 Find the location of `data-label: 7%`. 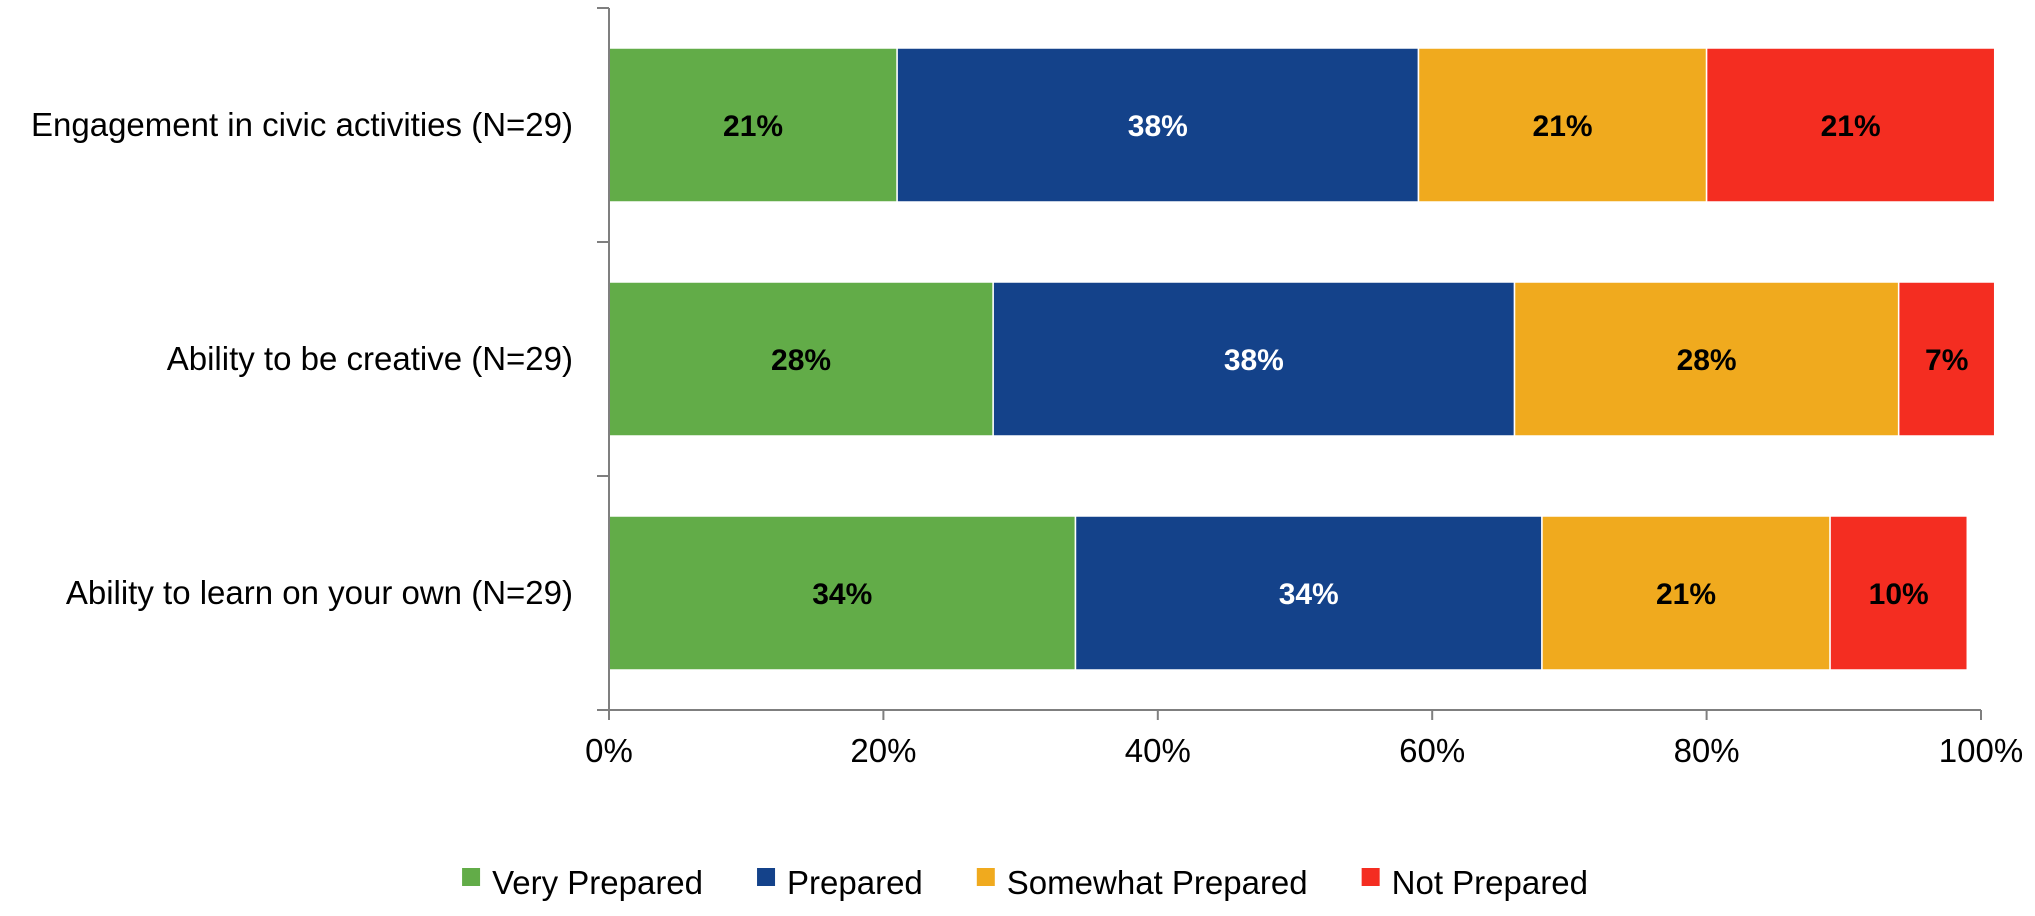

data-label: 7% is located at coordinates (1946, 360).